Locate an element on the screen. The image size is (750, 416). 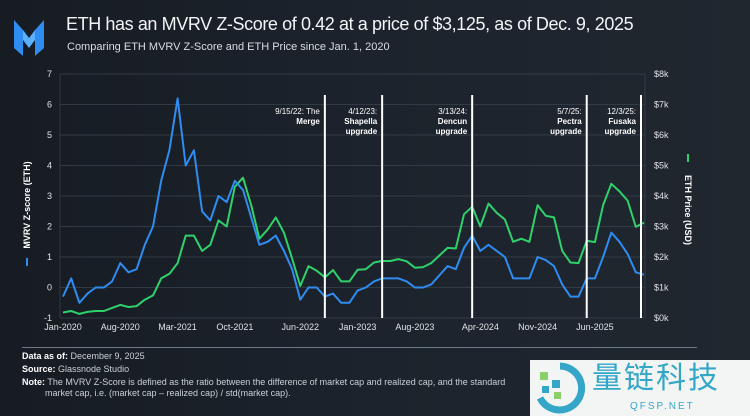
x-tick-label: Apr-2024 is located at coordinates (480, 327).